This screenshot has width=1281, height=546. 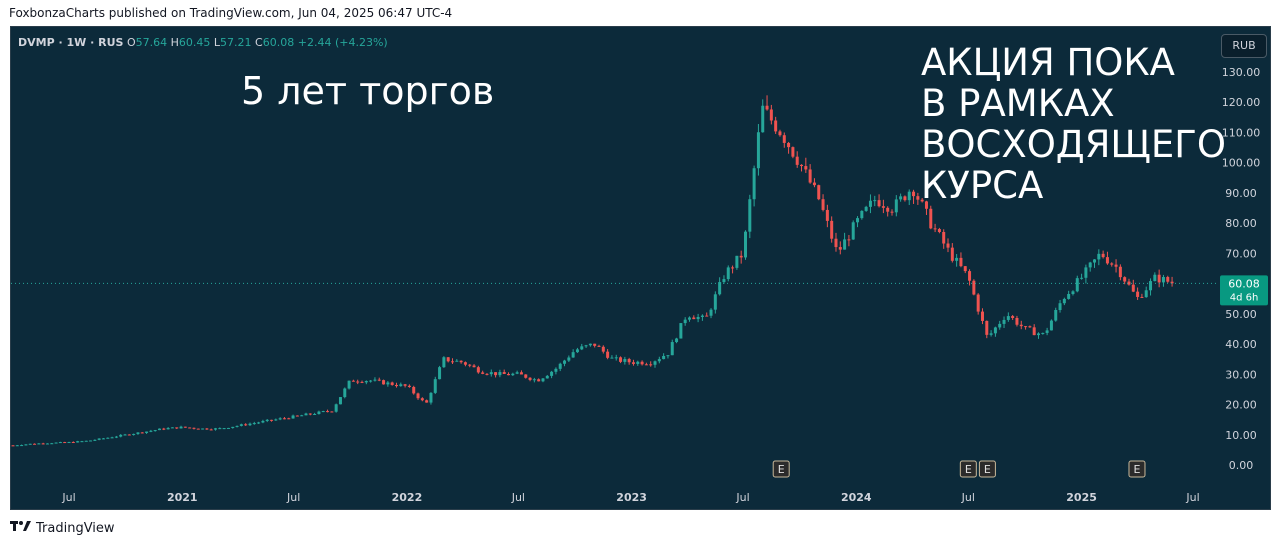 I want to click on currency-button: RUB, so click(x=1244, y=46).